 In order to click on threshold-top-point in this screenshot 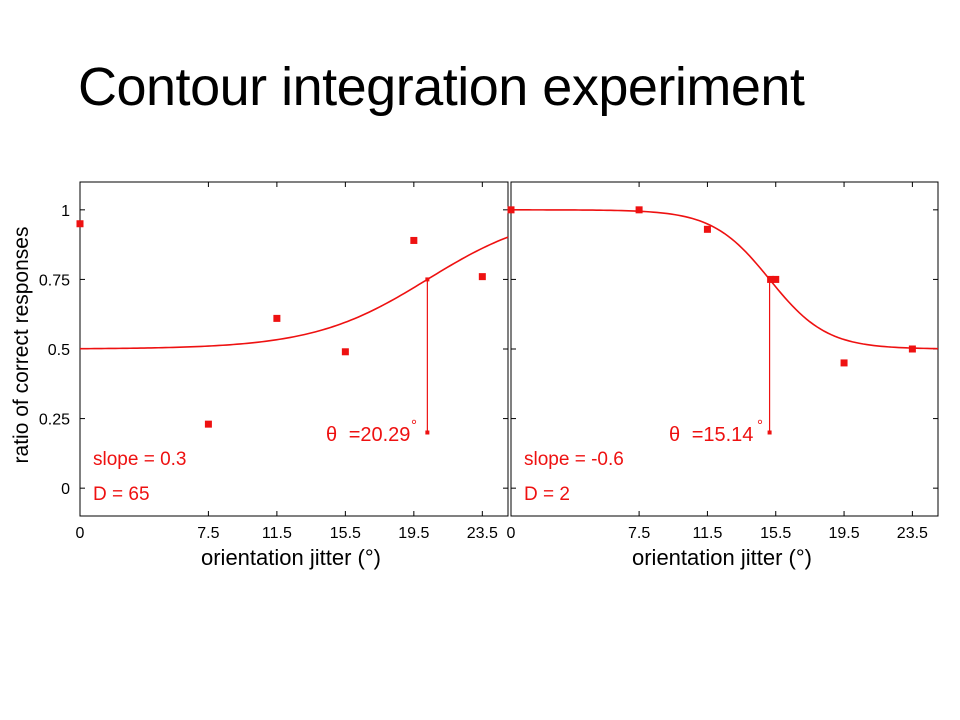, I will do `click(427, 279)`.